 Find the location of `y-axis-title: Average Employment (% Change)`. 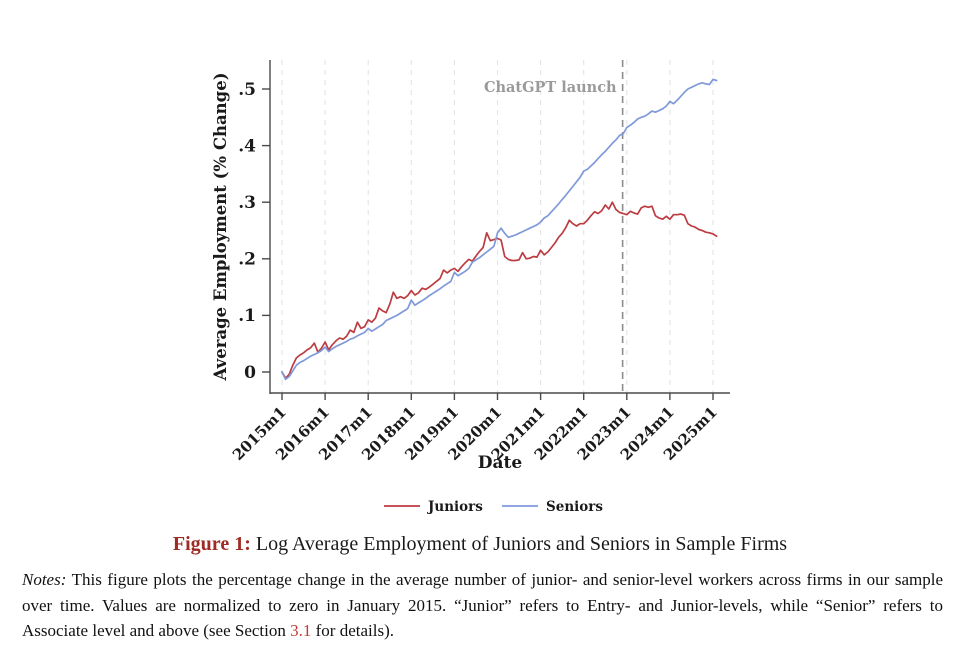

y-axis-title: Average Employment (% Change) is located at coordinates (220, 226).